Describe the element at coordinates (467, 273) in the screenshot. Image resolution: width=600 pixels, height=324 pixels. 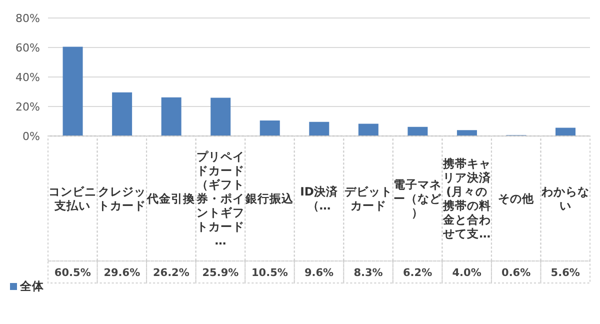
I see `data-label: 4.0%` at that location.